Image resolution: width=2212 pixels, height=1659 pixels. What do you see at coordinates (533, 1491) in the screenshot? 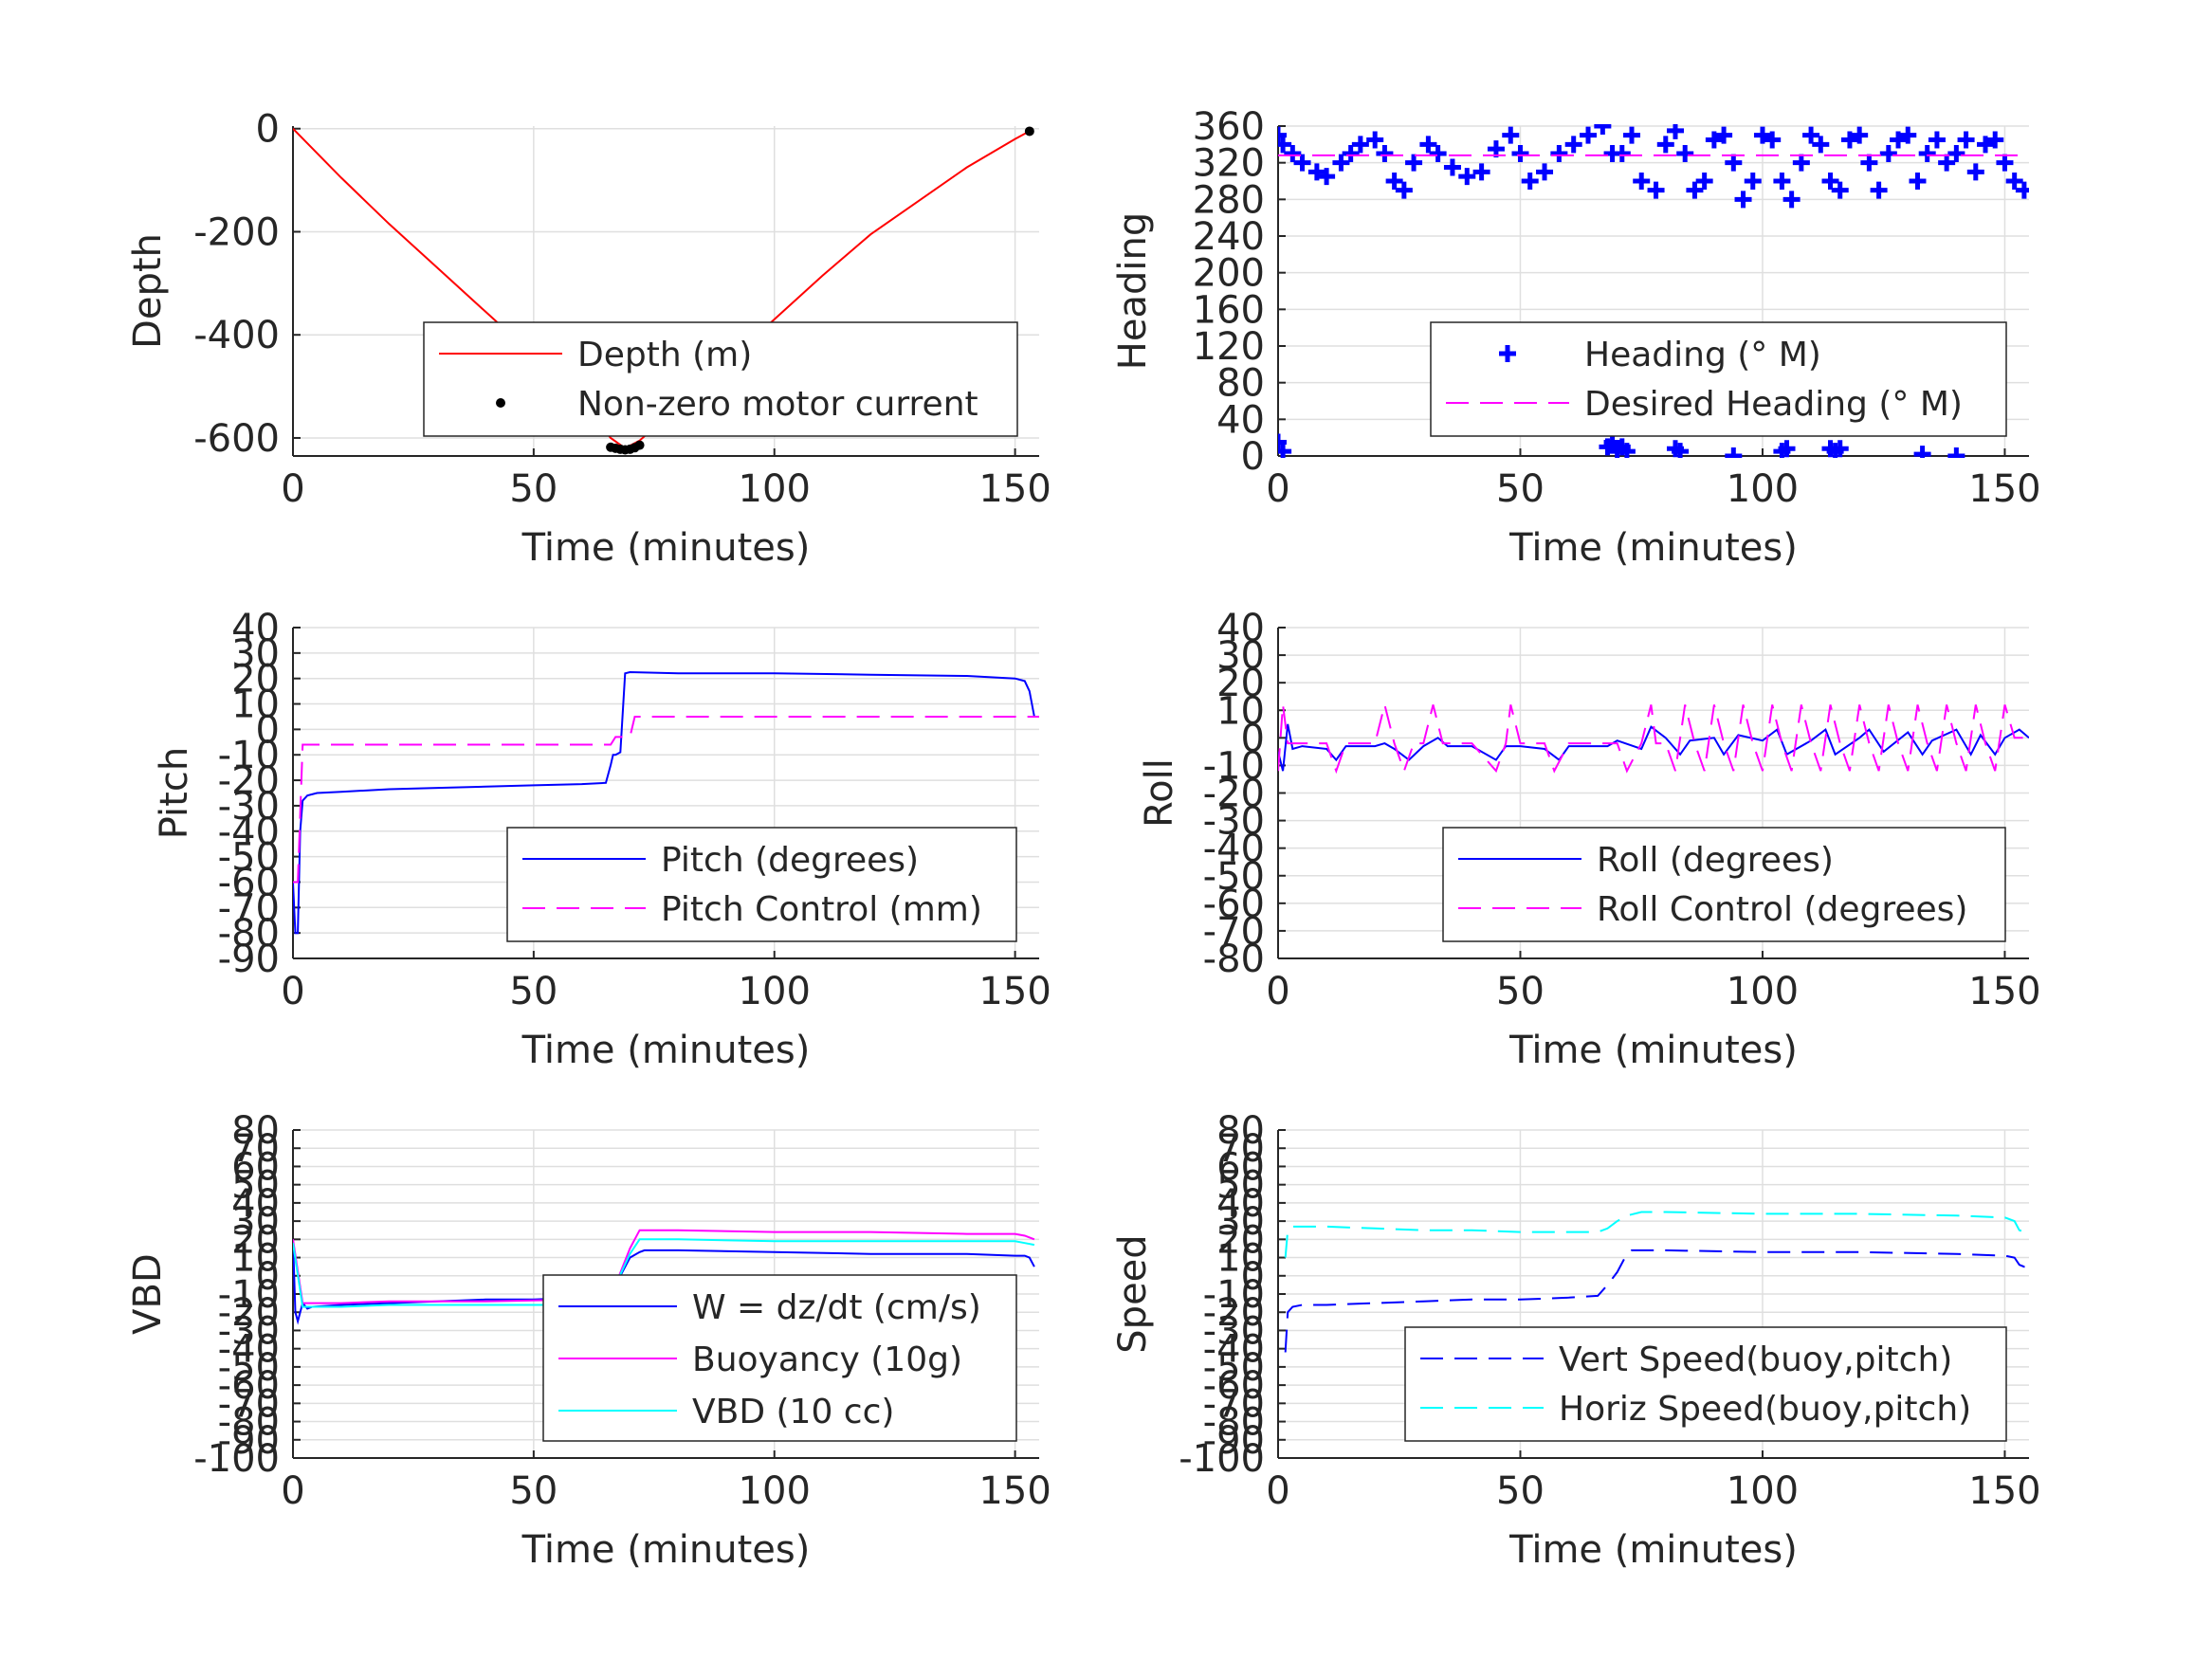
I see `vbd-xtick-label: 50` at bounding box center [533, 1491].